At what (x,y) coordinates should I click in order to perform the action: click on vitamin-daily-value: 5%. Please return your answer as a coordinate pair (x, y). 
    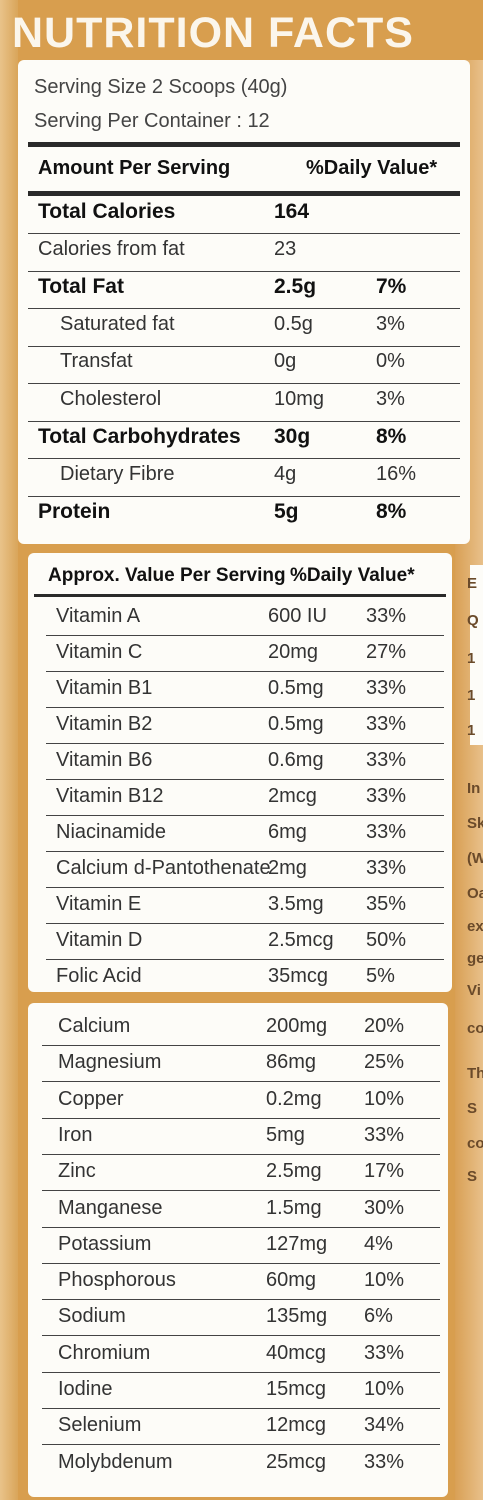
    Looking at the image, I should click on (380, 976).